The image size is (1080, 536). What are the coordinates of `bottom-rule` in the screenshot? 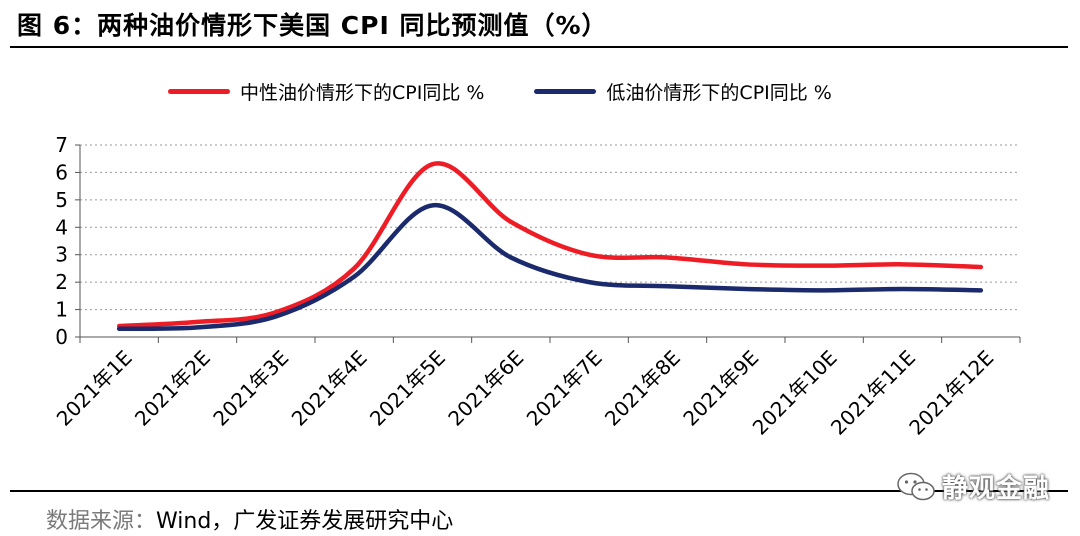 It's located at (539, 491).